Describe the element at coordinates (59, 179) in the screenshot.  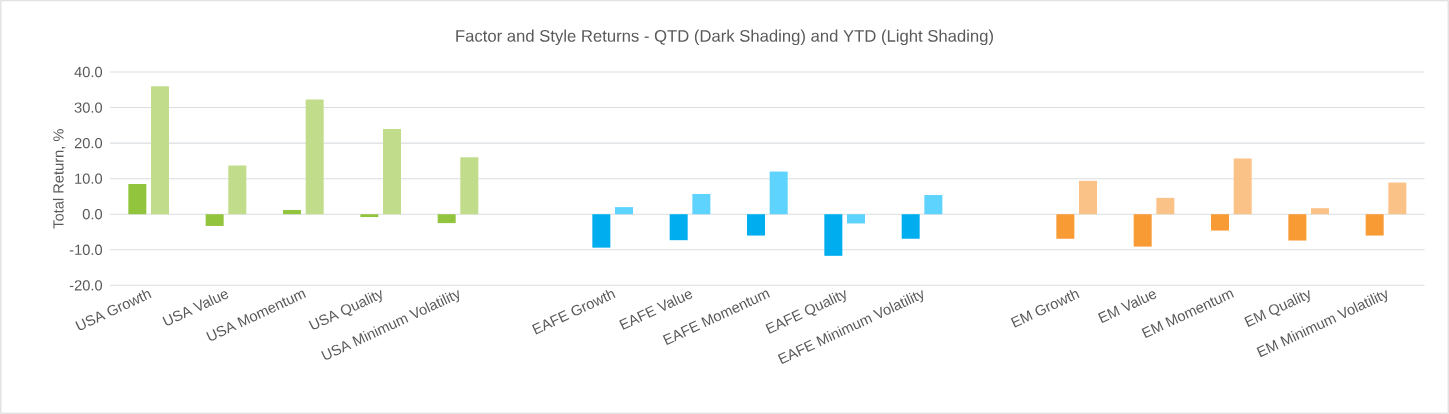
I see `y-axis-title: Total Return, %` at that location.